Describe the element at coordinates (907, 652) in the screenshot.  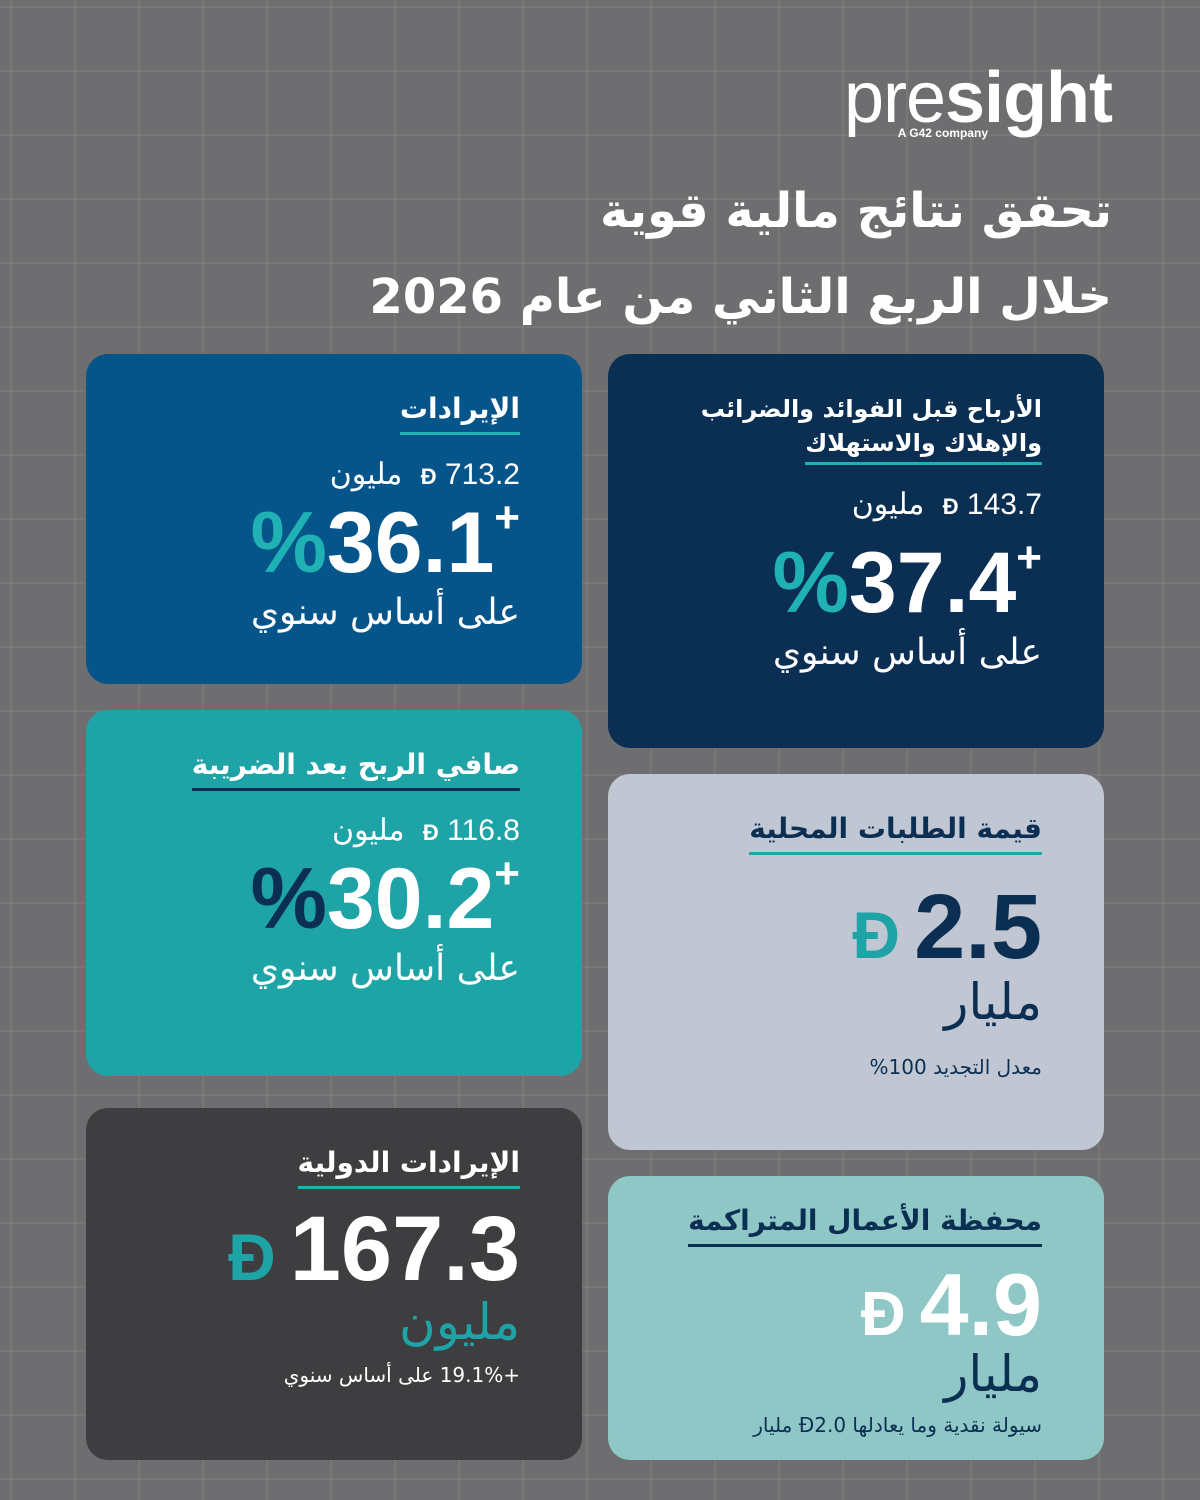
I see `ebitda-basis: على أساس سنوي` at that location.